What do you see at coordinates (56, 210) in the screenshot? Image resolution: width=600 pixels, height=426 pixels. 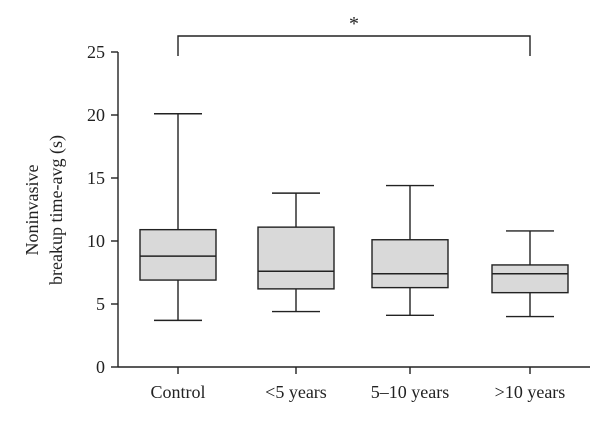 I see `y-axis-title-line-2: breakup time-avg (s)` at bounding box center [56, 210].